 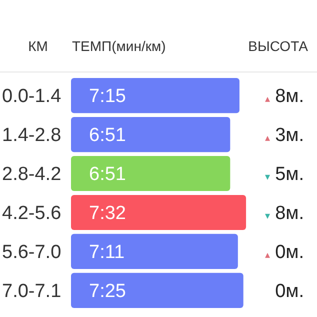 I want to click on text: ▾5м., so click(x=284, y=175).